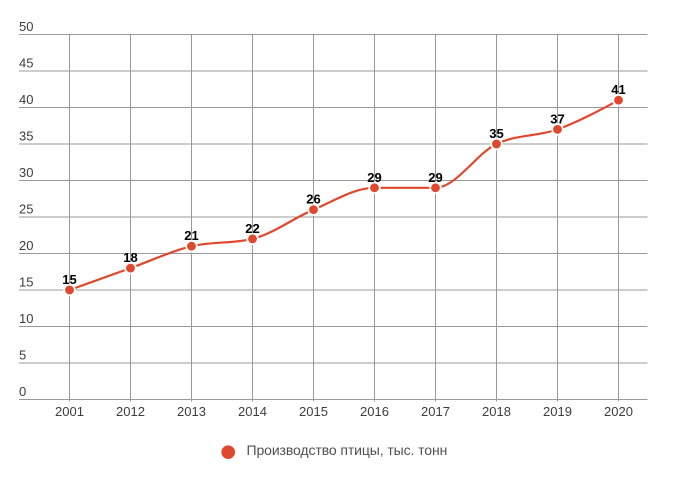  Describe the element at coordinates (313, 411) in the screenshot. I see `svg-text: 2015` at that location.